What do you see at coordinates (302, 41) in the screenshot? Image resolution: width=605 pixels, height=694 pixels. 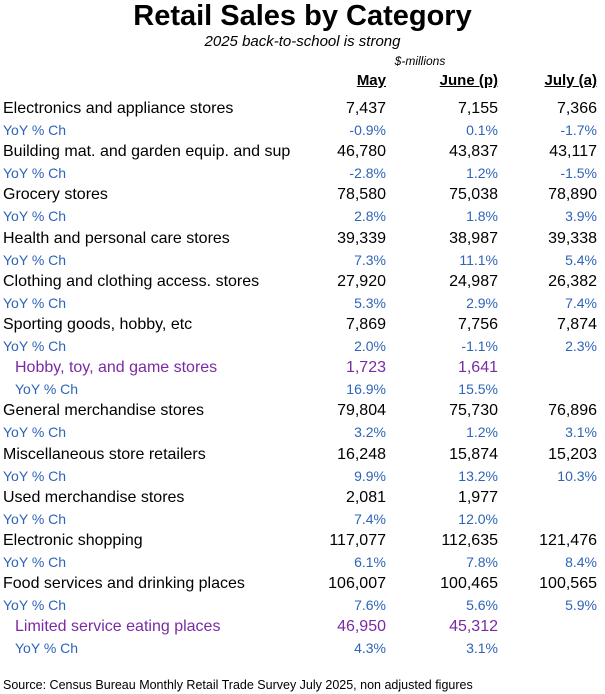 I see `table-subtitle: 2025 back-to-school is strong` at bounding box center [302, 41].